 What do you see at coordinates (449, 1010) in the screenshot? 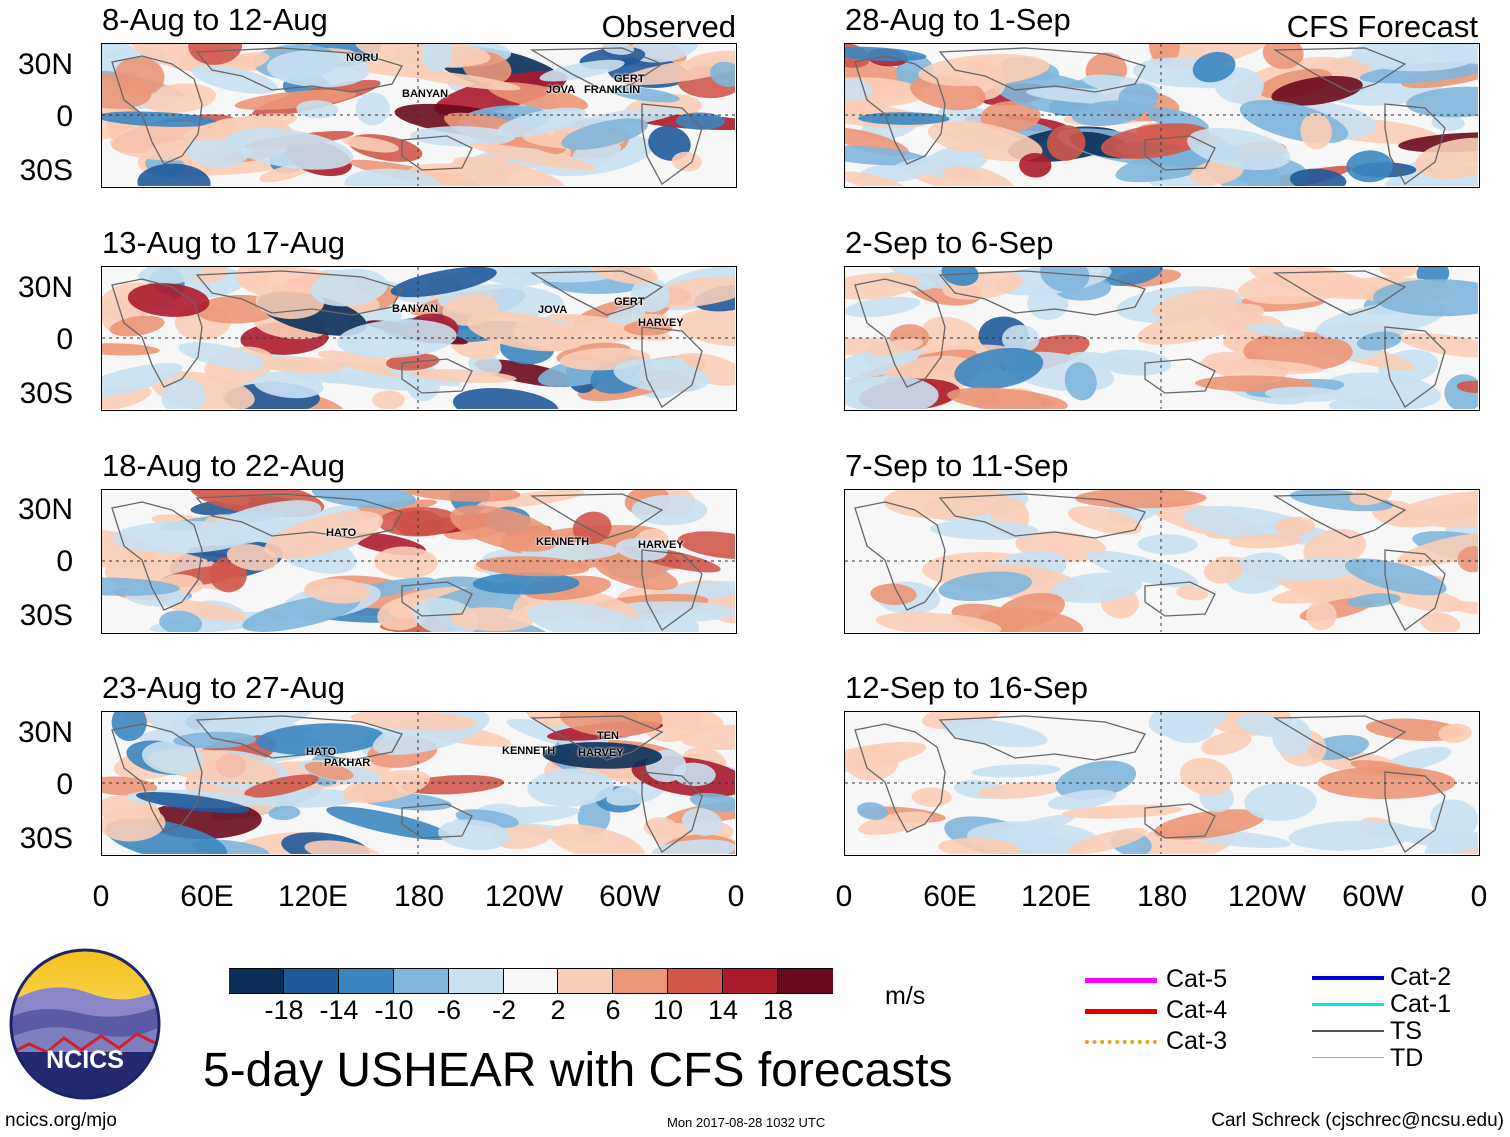
I see `colorbar-tick-label: -6` at bounding box center [449, 1010].